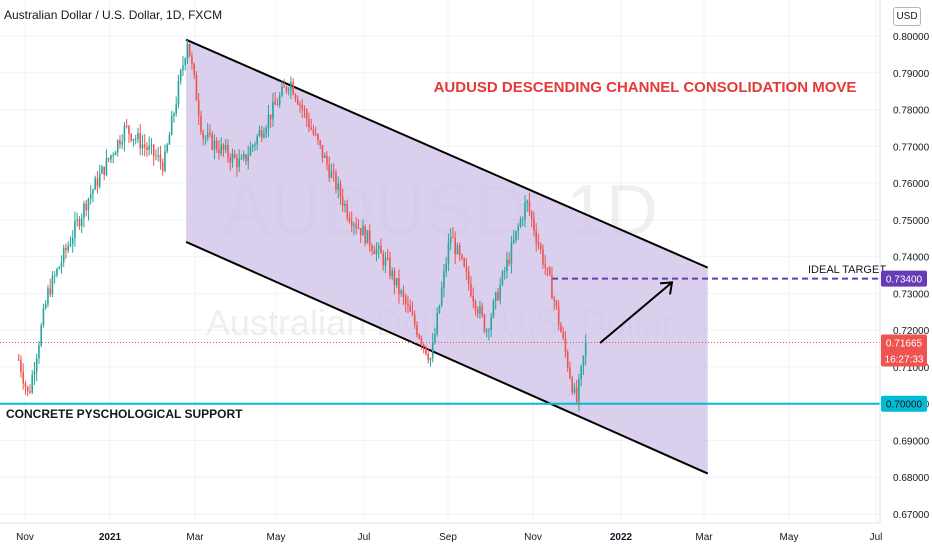 This screenshot has height=550, width=932. I want to click on support-tag-text: 0.70000, so click(904, 405).